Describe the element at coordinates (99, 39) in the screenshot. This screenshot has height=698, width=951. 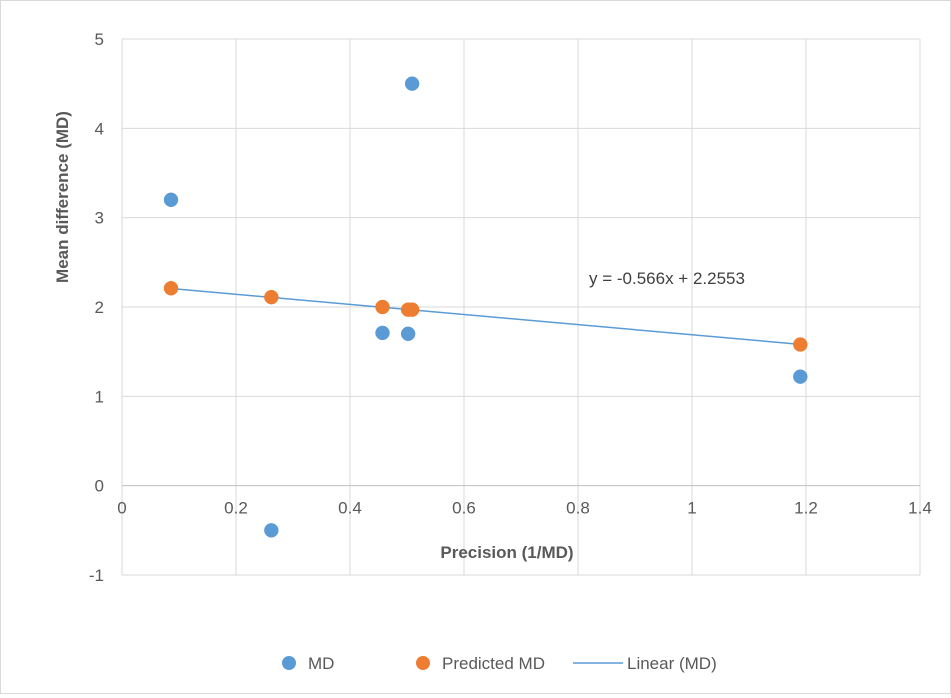
I see `y-tick-label: 5` at that location.